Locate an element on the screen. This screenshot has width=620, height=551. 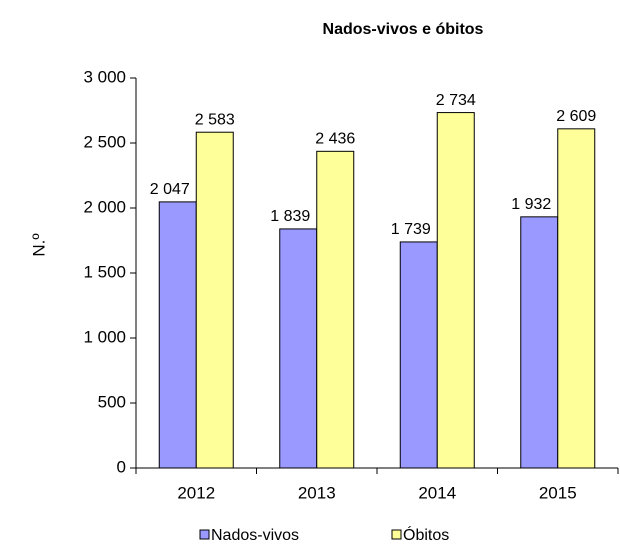
y-tick-label: 1 500 is located at coordinates (104, 271).